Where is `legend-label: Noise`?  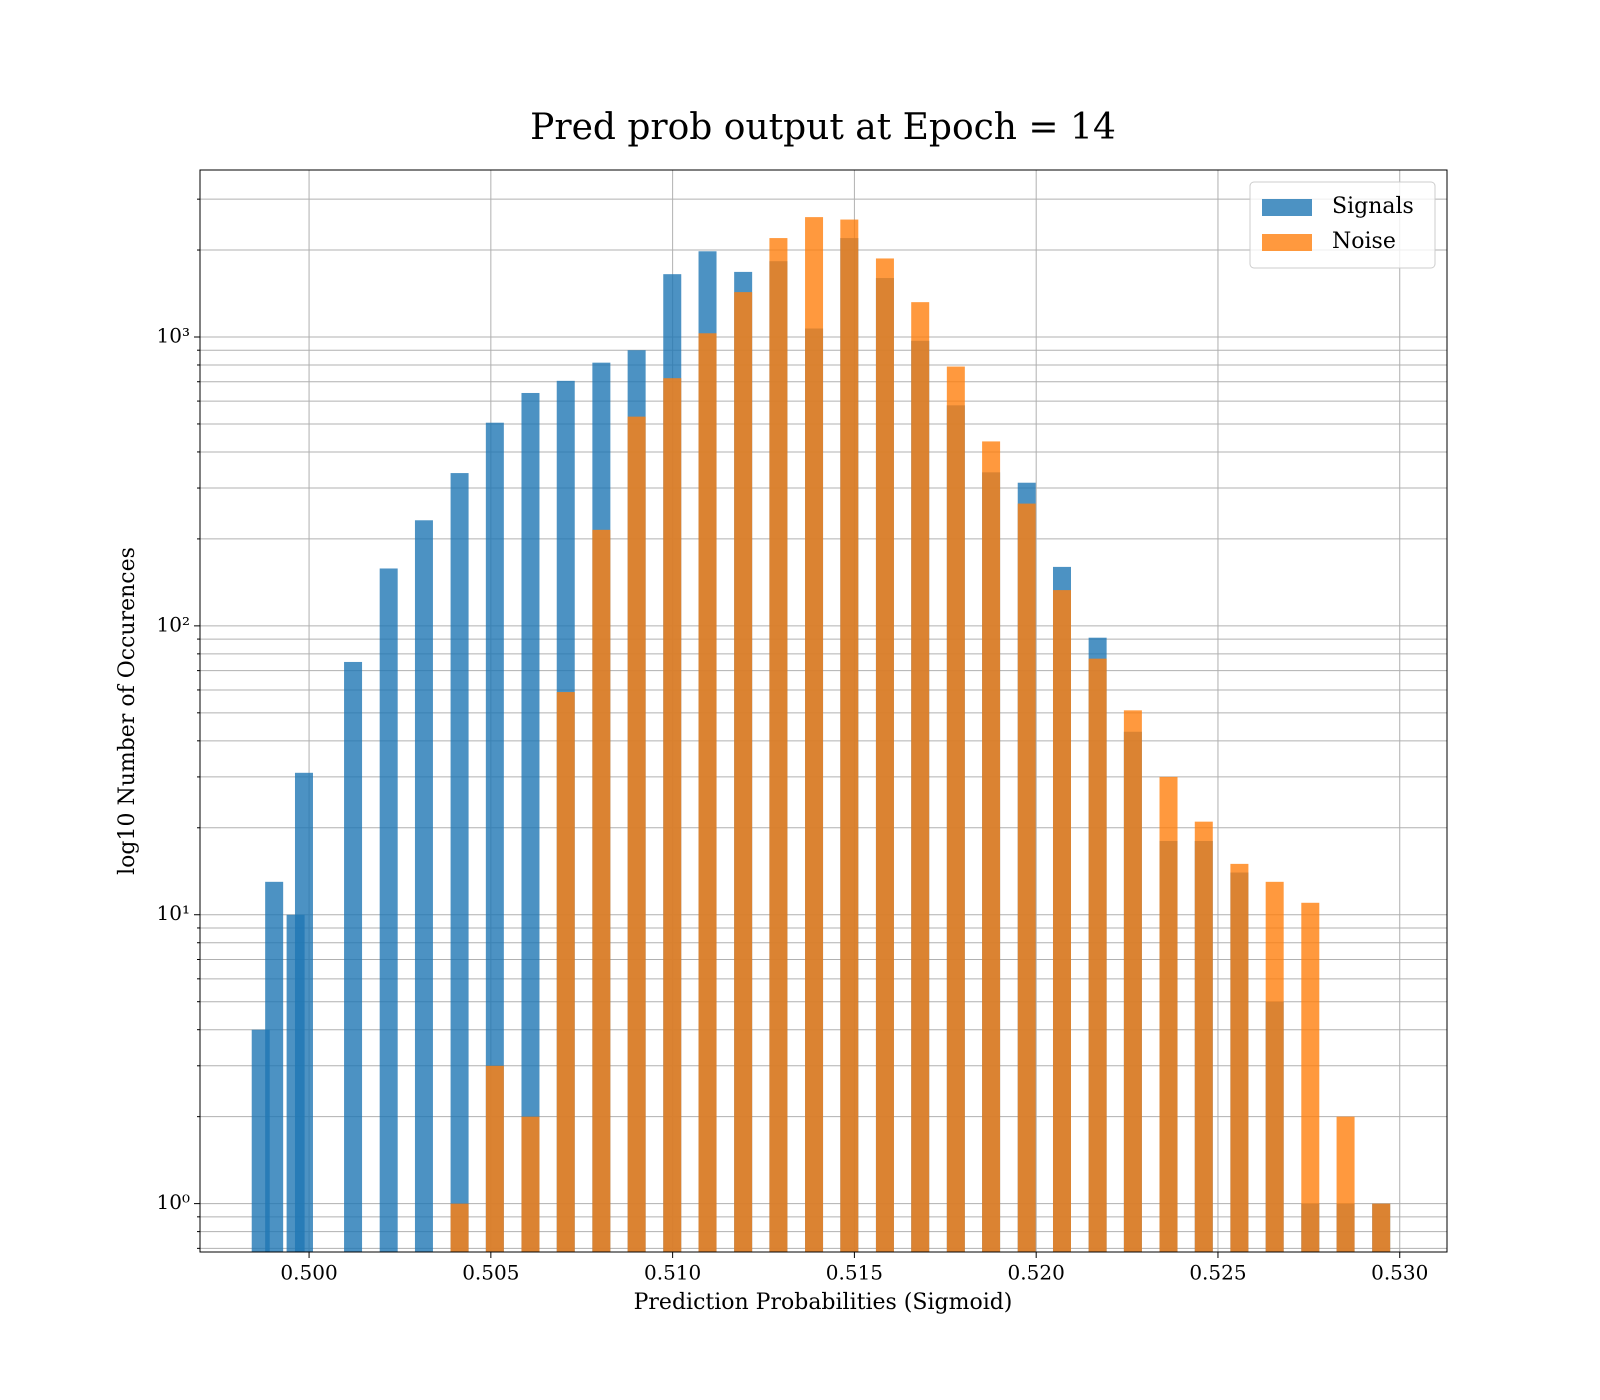 legend-label: Noise is located at coordinates (1364, 241).